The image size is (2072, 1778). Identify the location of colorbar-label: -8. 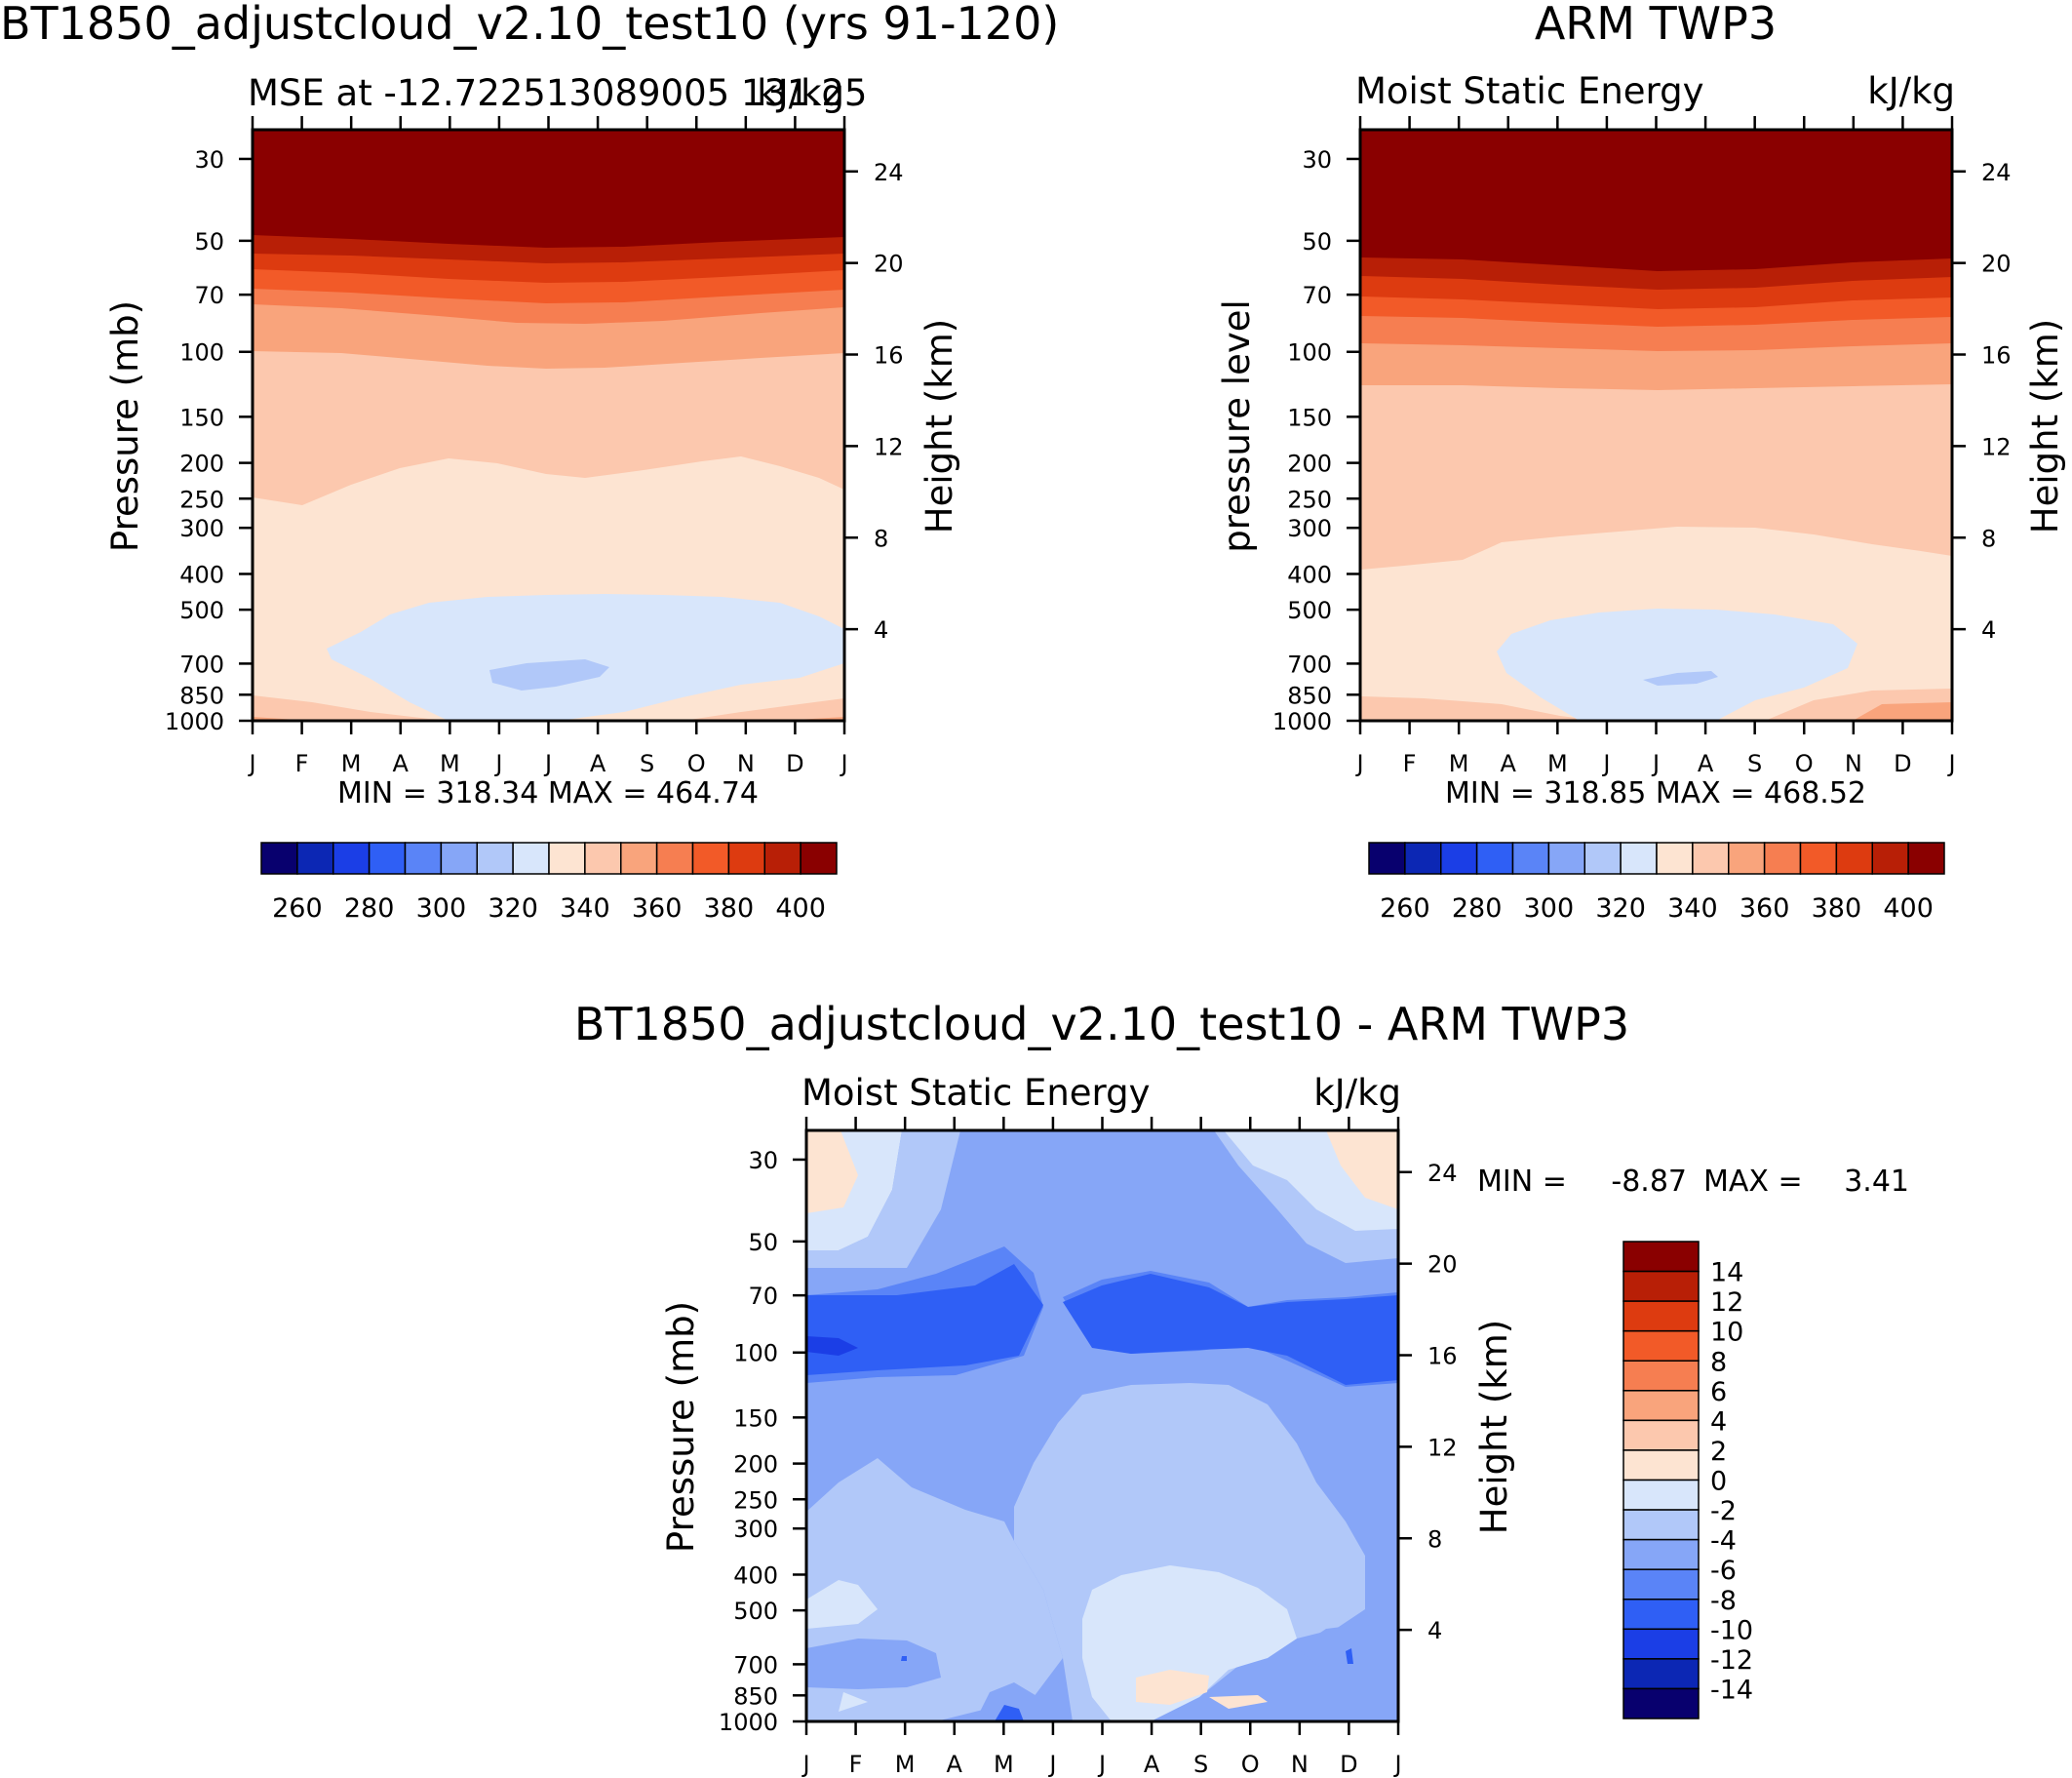
(1723, 1601).